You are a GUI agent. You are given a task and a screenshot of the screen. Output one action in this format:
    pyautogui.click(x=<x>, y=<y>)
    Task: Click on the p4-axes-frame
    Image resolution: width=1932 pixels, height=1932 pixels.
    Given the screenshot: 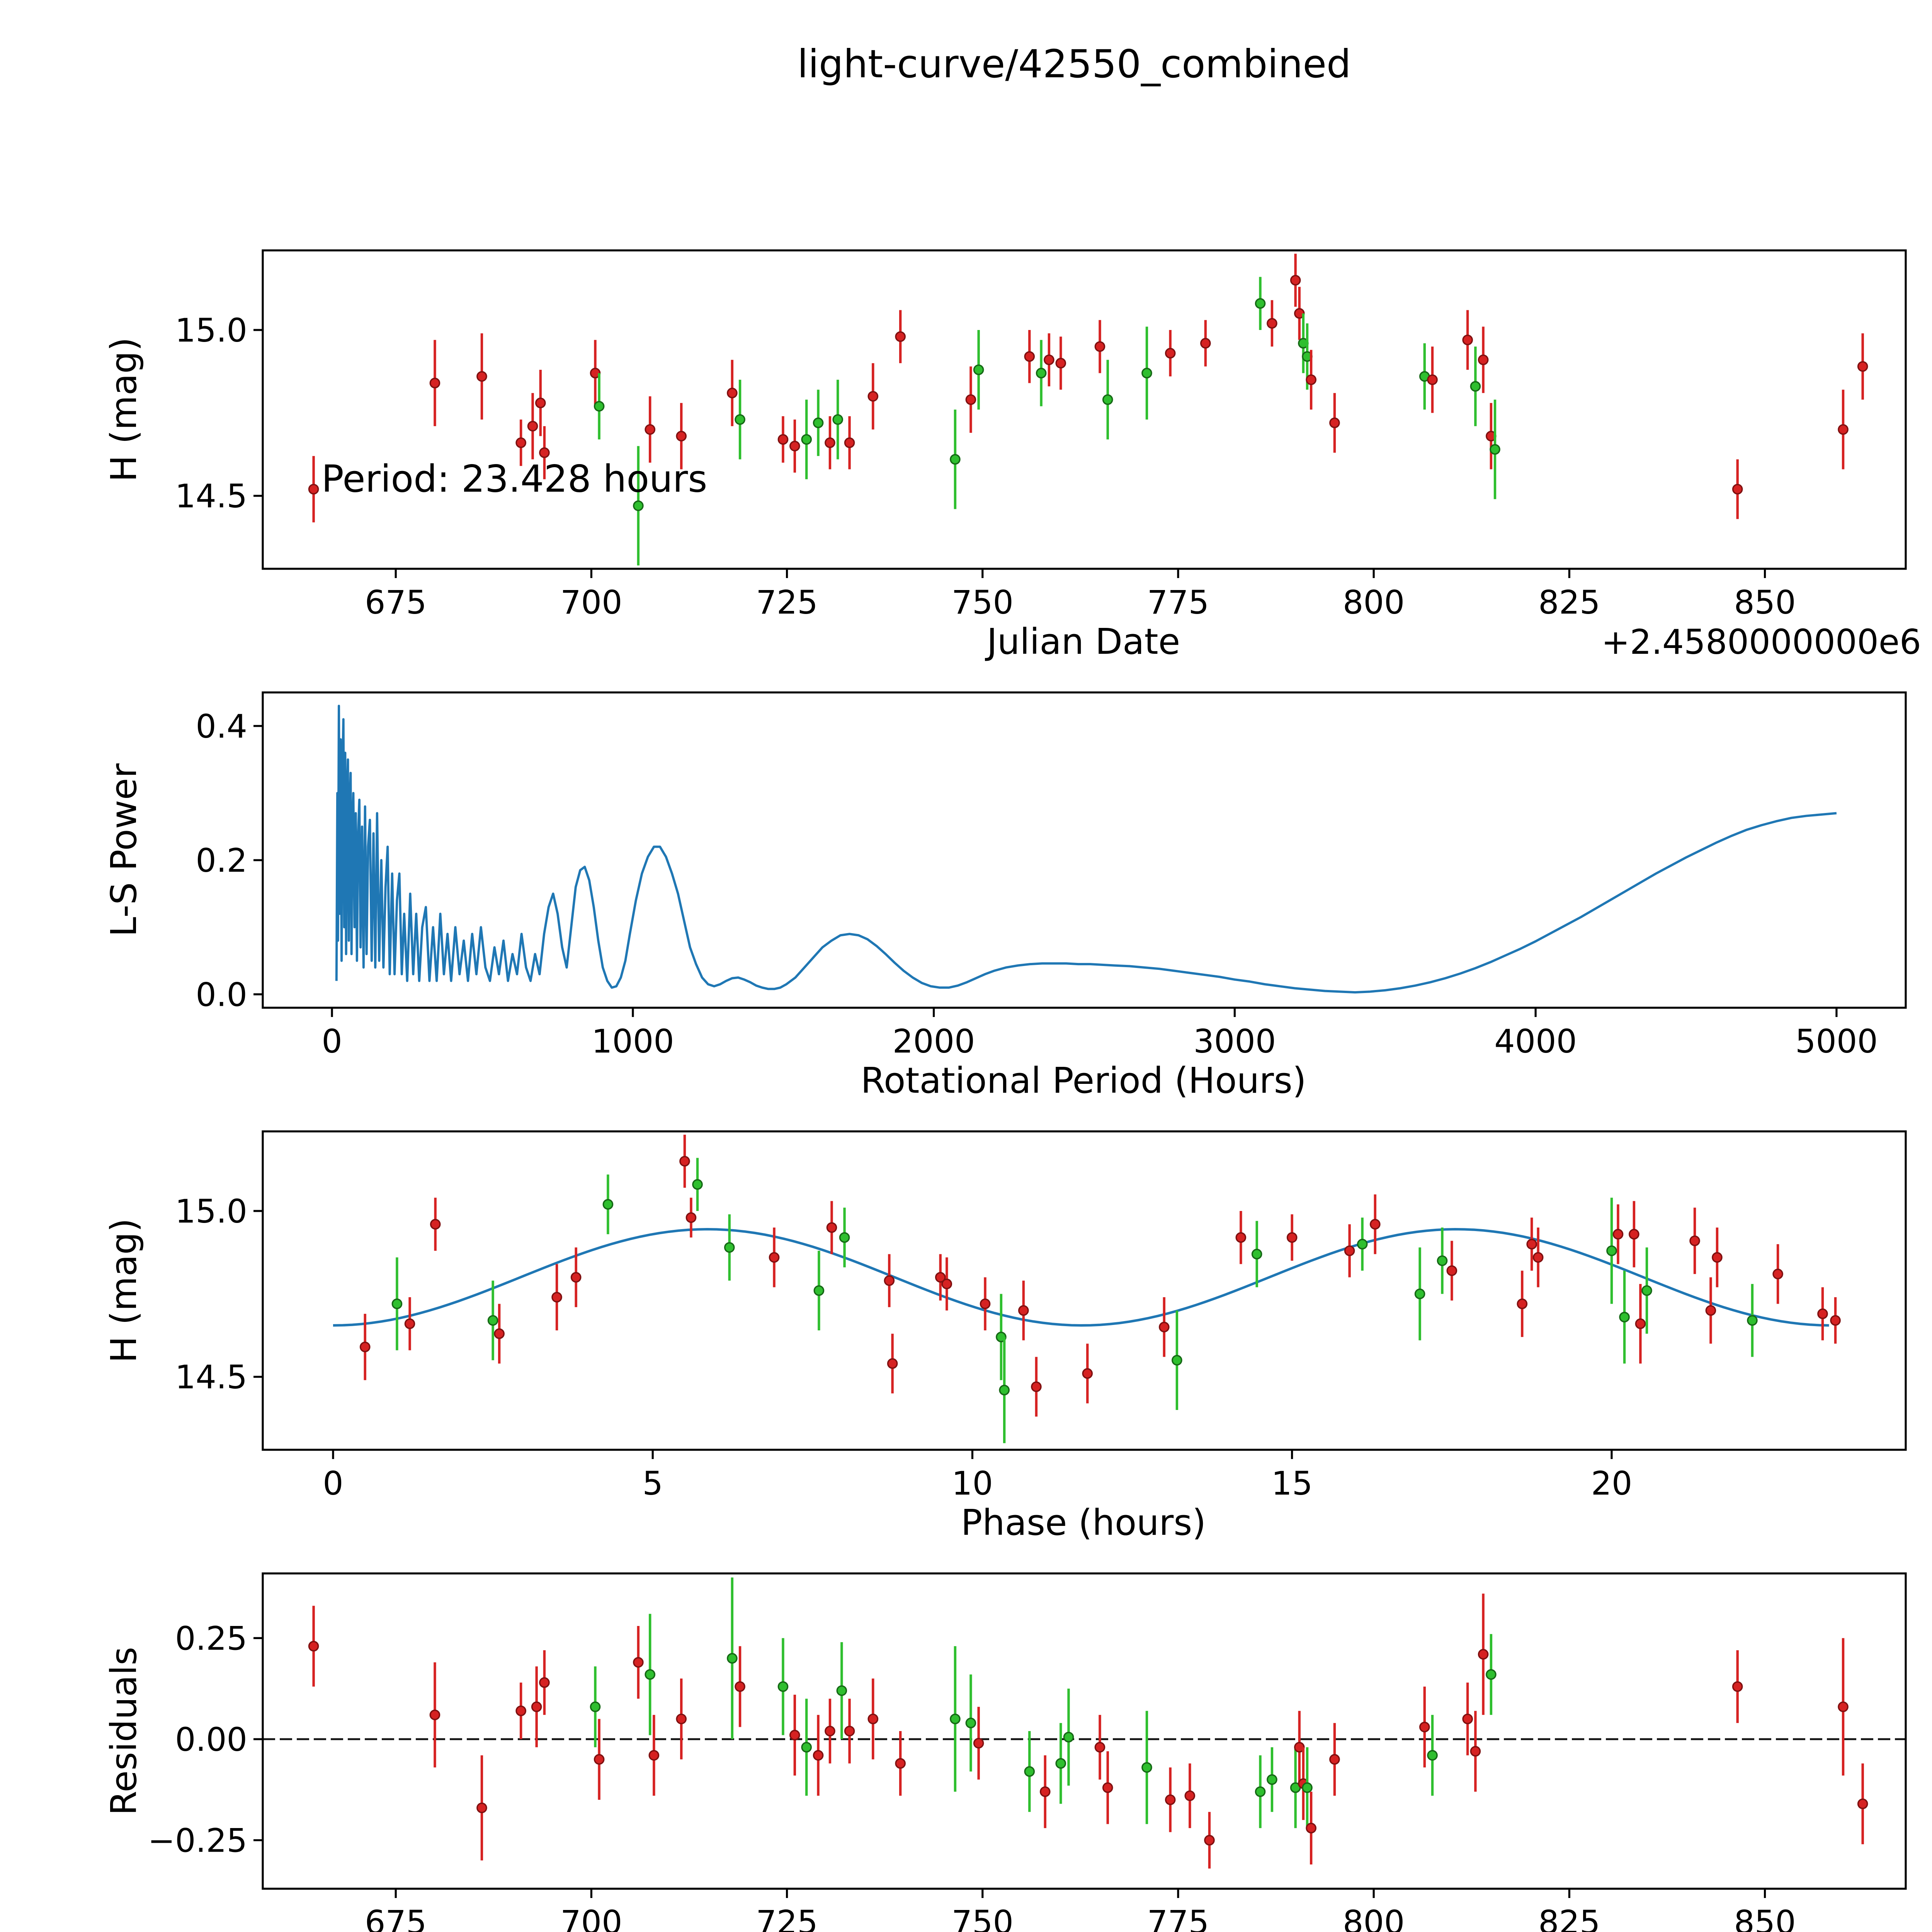 What is the action you would take?
    pyautogui.click(x=1084, y=1731)
    